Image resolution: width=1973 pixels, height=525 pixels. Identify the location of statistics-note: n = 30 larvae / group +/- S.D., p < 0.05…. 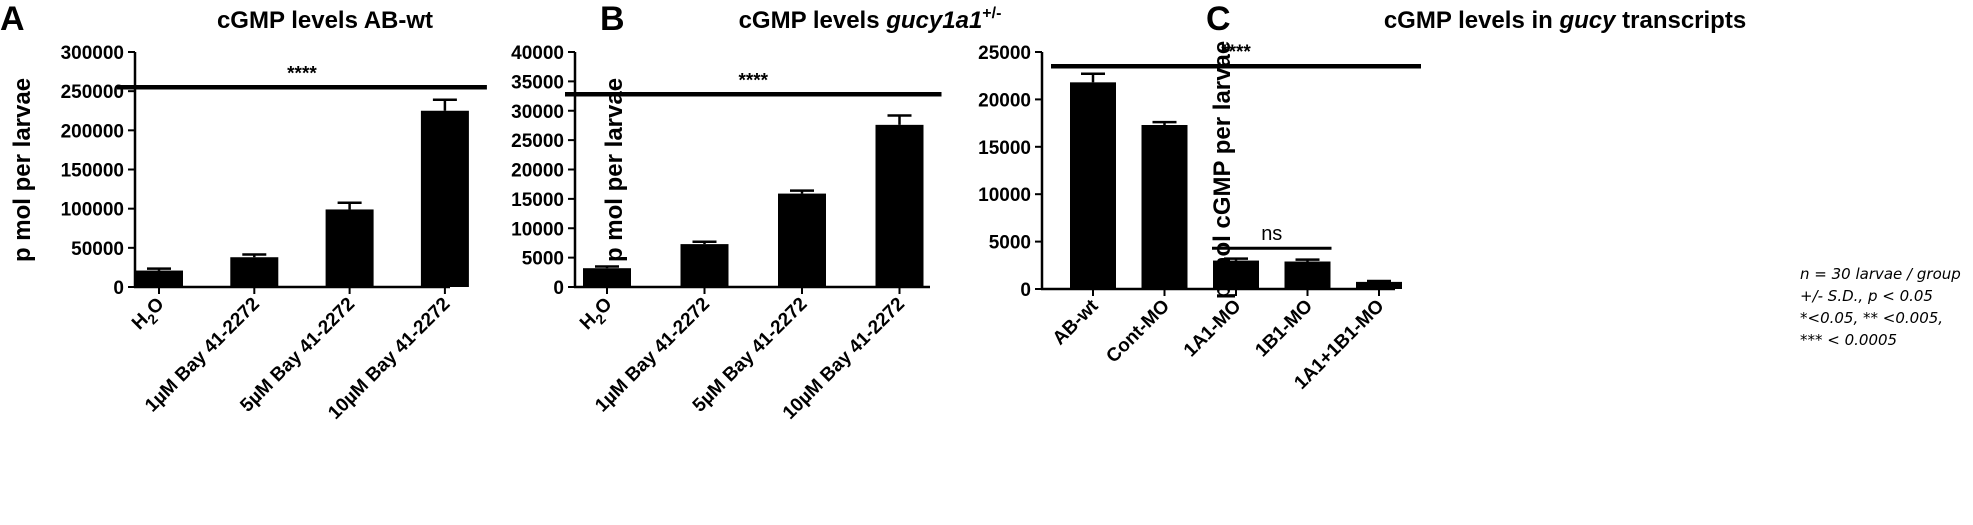
(1880, 307).